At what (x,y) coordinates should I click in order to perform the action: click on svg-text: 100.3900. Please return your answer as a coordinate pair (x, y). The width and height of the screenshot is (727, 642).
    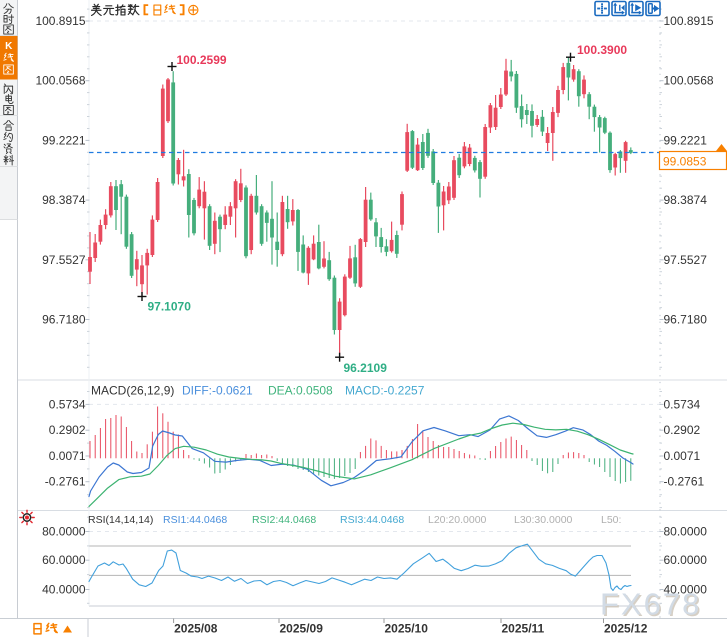
    Looking at the image, I should click on (602, 50).